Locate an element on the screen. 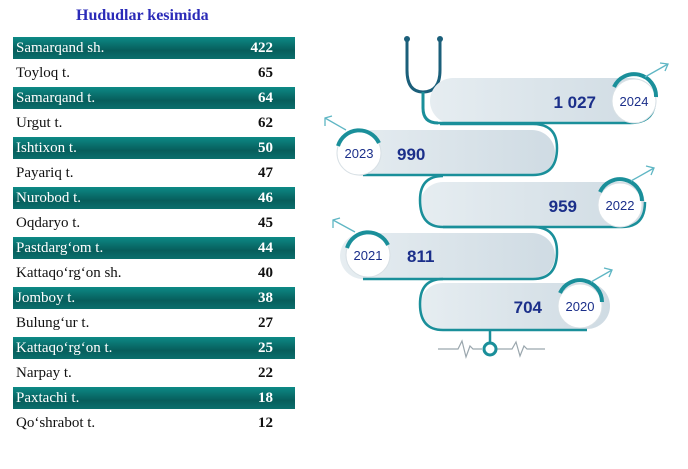 This screenshot has height=469, width=688. region-name: Ishtixon t. is located at coordinates (46, 147).